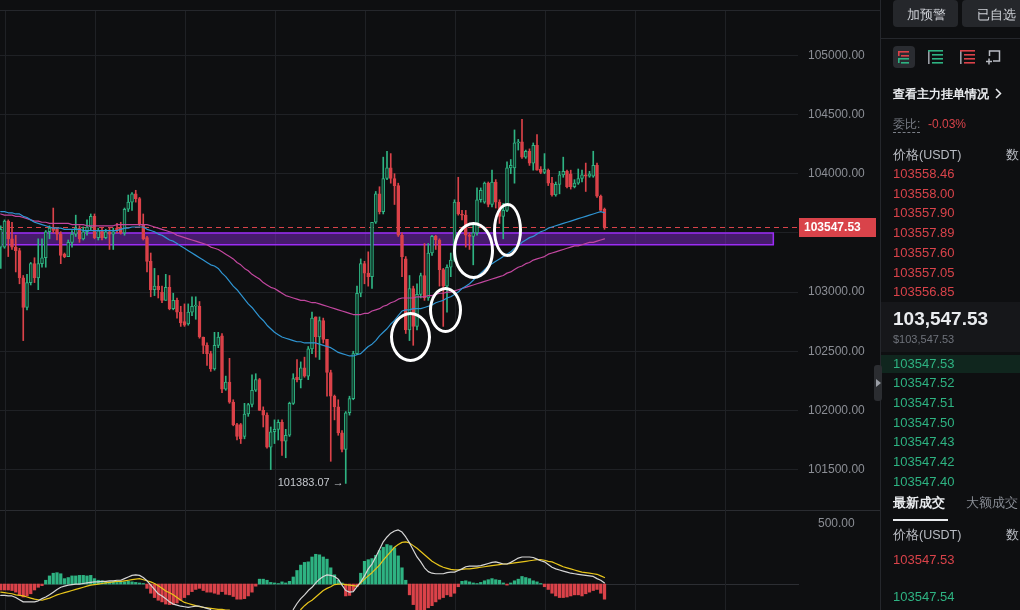 The height and width of the screenshot is (610, 1020). I want to click on text: 103557.89, so click(924, 233).